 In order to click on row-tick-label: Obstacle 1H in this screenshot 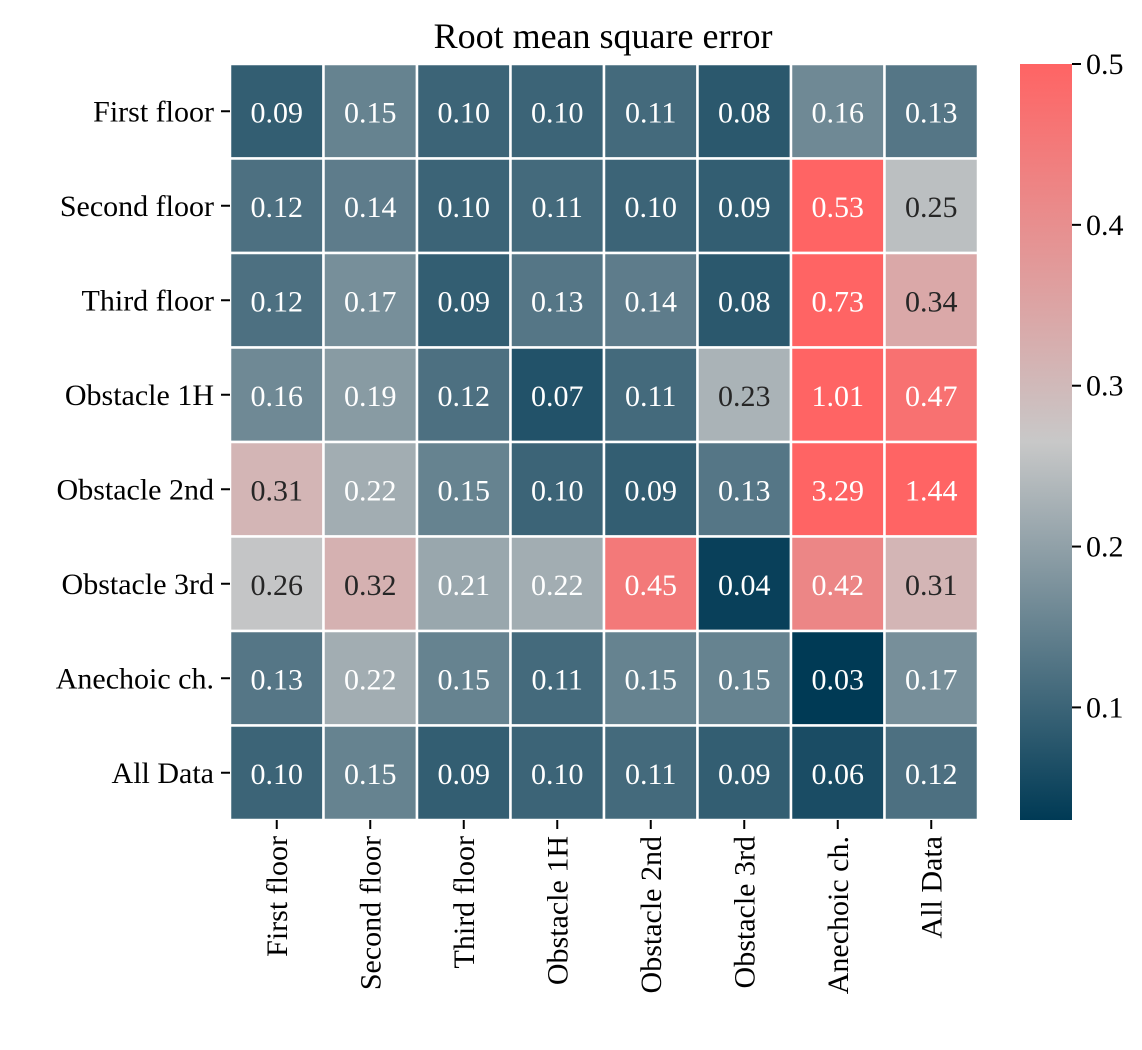, I will do `click(139, 395)`.